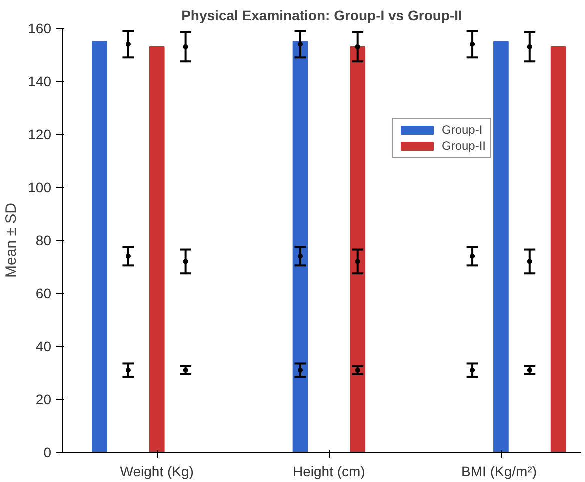 This screenshot has width=585, height=482. What do you see at coordinates (44, 240) in the screenshot?
I see `y-tick-label: 80` at bounding box center [44, 240].